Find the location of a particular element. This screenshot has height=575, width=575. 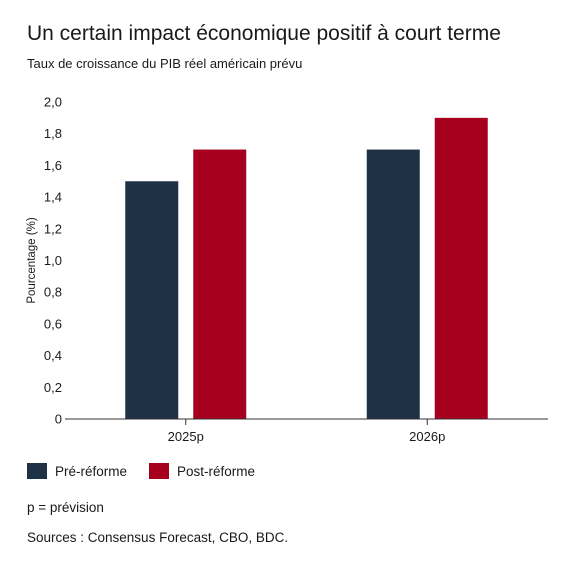

y-tick-label: 0,4 is located at coordinates (53, 355).